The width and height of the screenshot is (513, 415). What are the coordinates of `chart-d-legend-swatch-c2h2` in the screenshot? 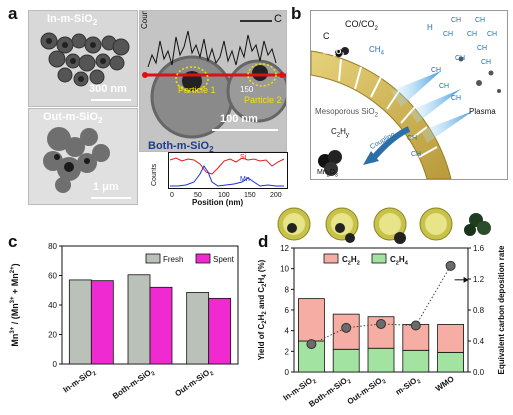 It's located at (331, 258).